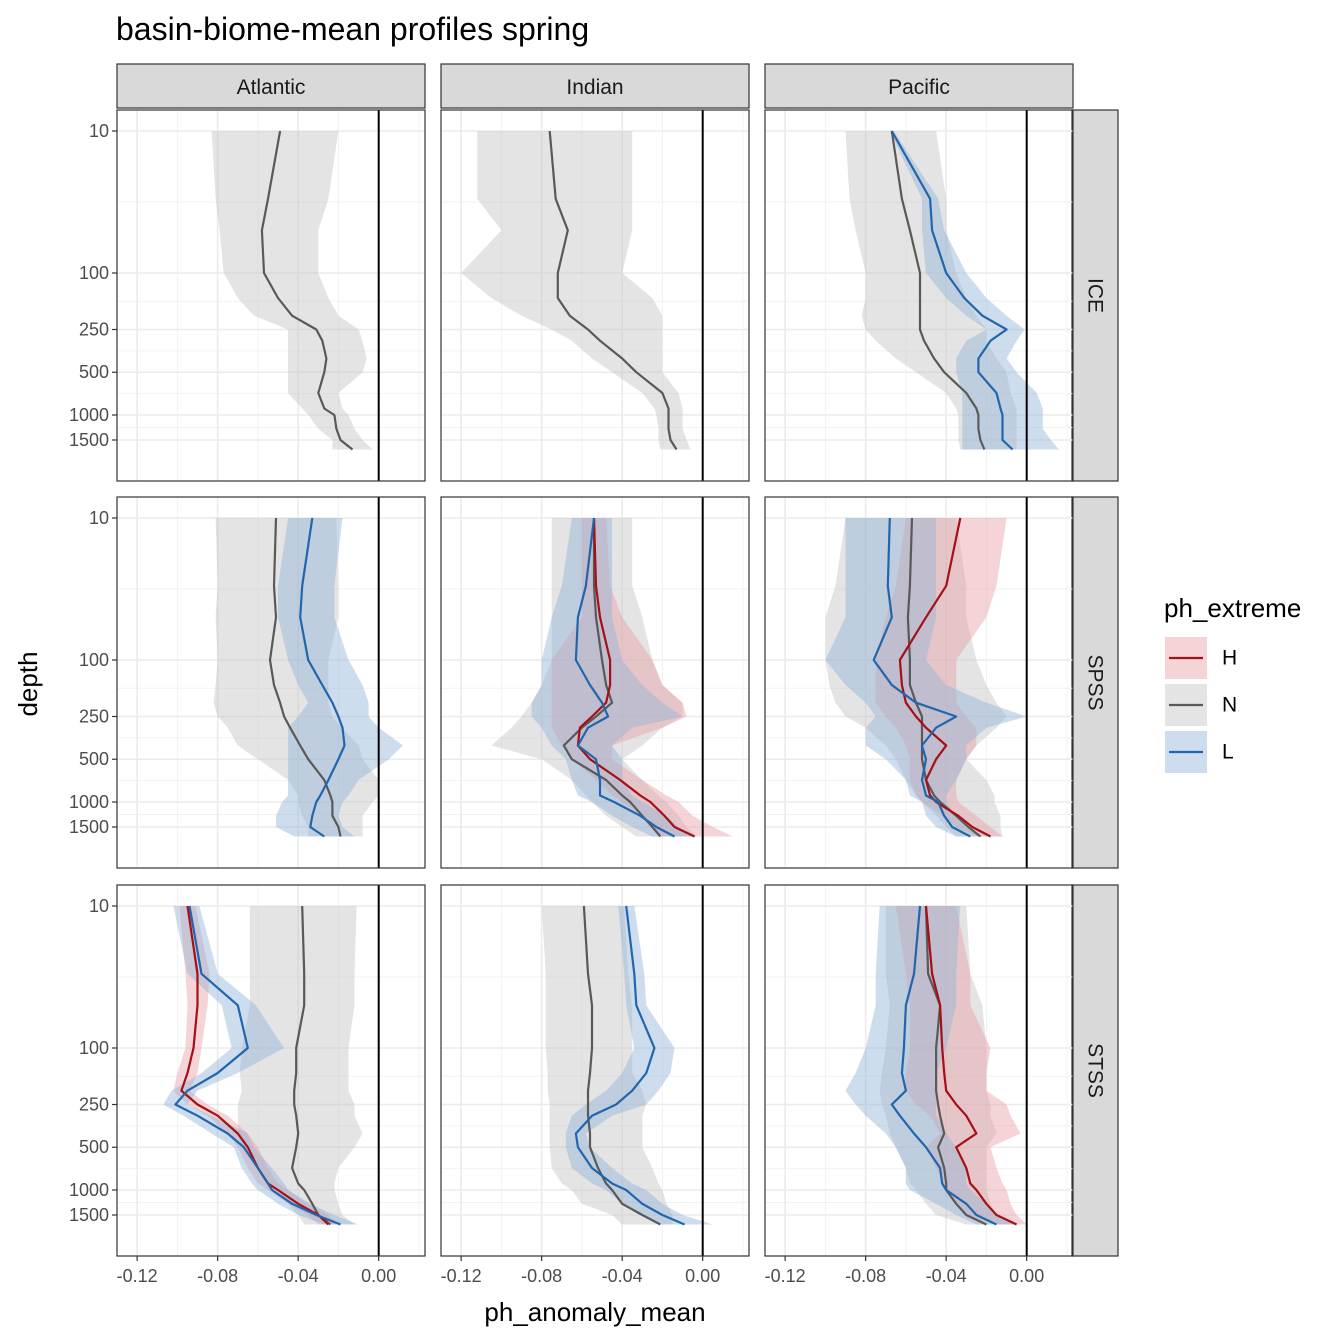 This screenshot has height=1344, width=1344. I want to click on panel-atlantic-spss, so click(271, 682).